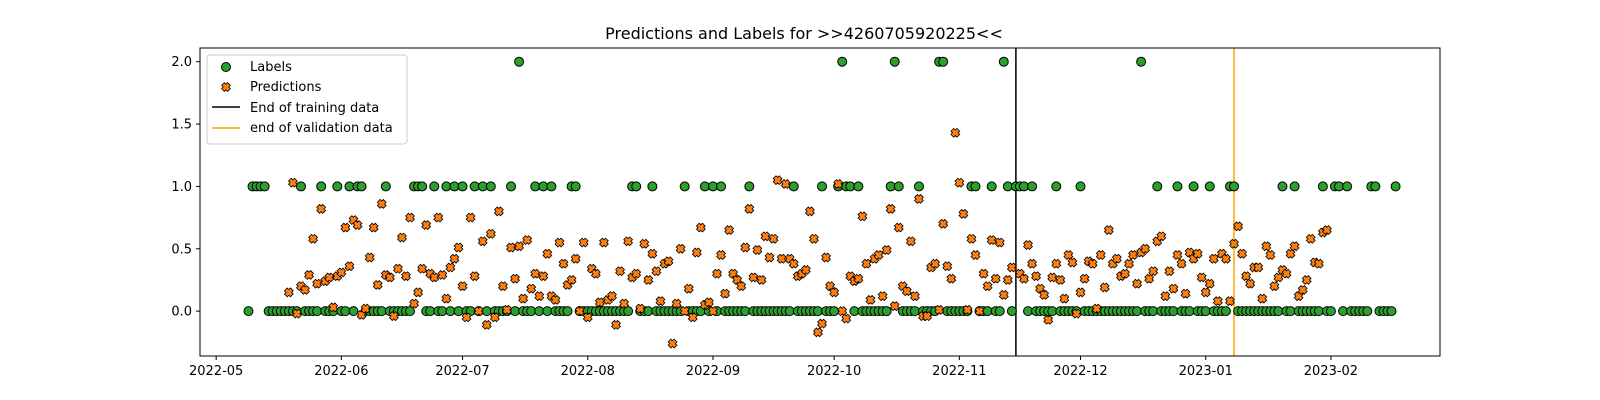  Describe the element at coordinates (834, 371) in the screenshot. I see `x-tick-label: 2022-10` at that location.